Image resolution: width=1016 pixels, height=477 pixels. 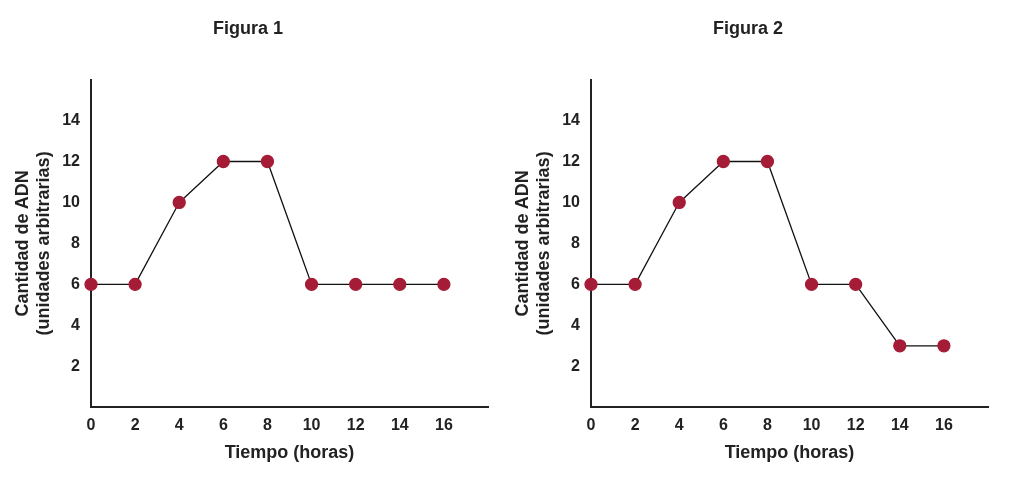 What do you see at coordinates (248, 27) in the screenshot?
I see `chart-title: Figura 1` at bounding box center [248, 27].